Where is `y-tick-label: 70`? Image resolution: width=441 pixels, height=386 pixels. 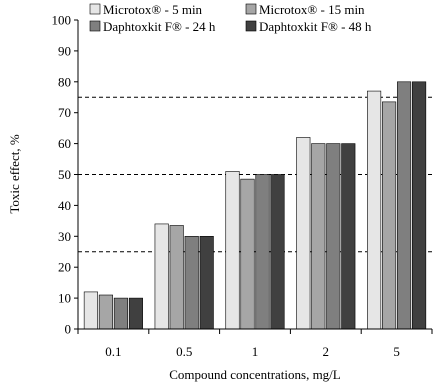 y-tick-label: 70 is located at coordinates (64, 112).